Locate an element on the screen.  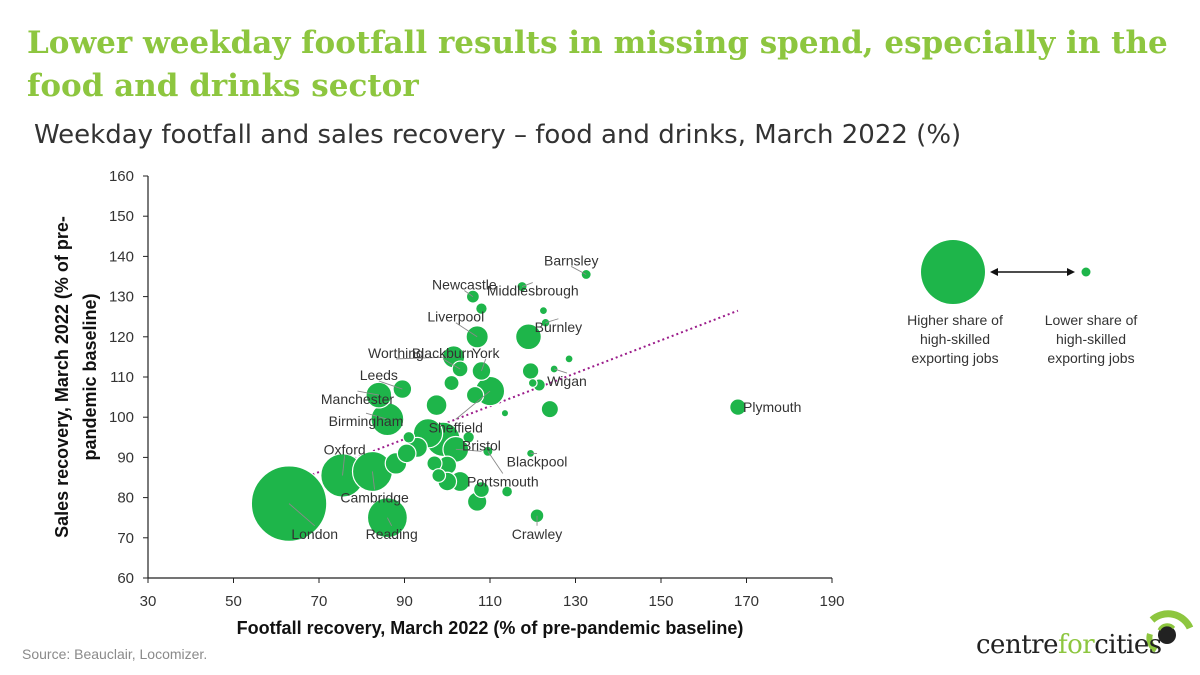
source-note: Source: Beauclair, Locomizer. is located at coordinates (115, 654).